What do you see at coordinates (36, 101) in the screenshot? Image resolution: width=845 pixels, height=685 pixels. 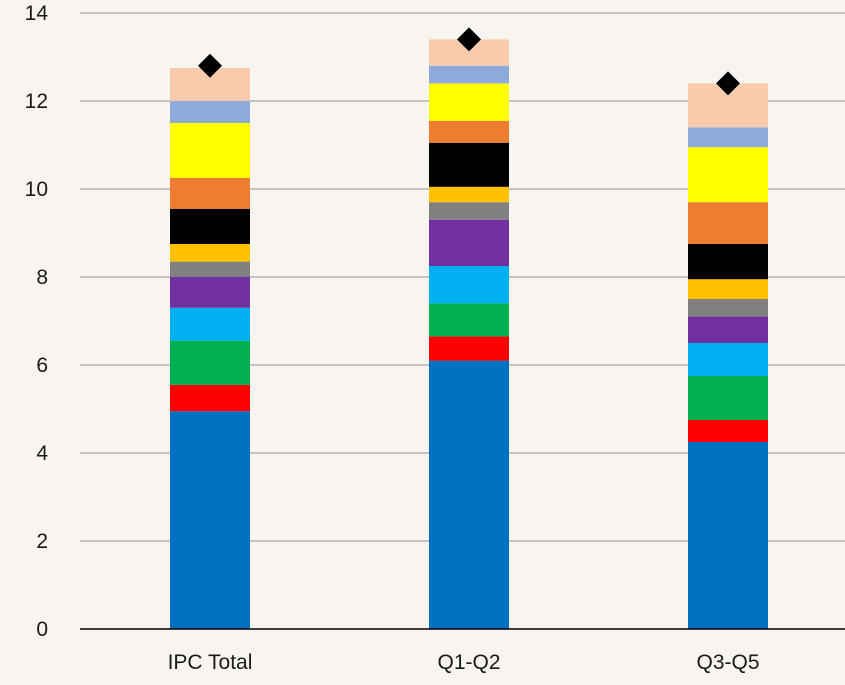 I see `y-tick-label: 12` at bounding box center [36, 101].